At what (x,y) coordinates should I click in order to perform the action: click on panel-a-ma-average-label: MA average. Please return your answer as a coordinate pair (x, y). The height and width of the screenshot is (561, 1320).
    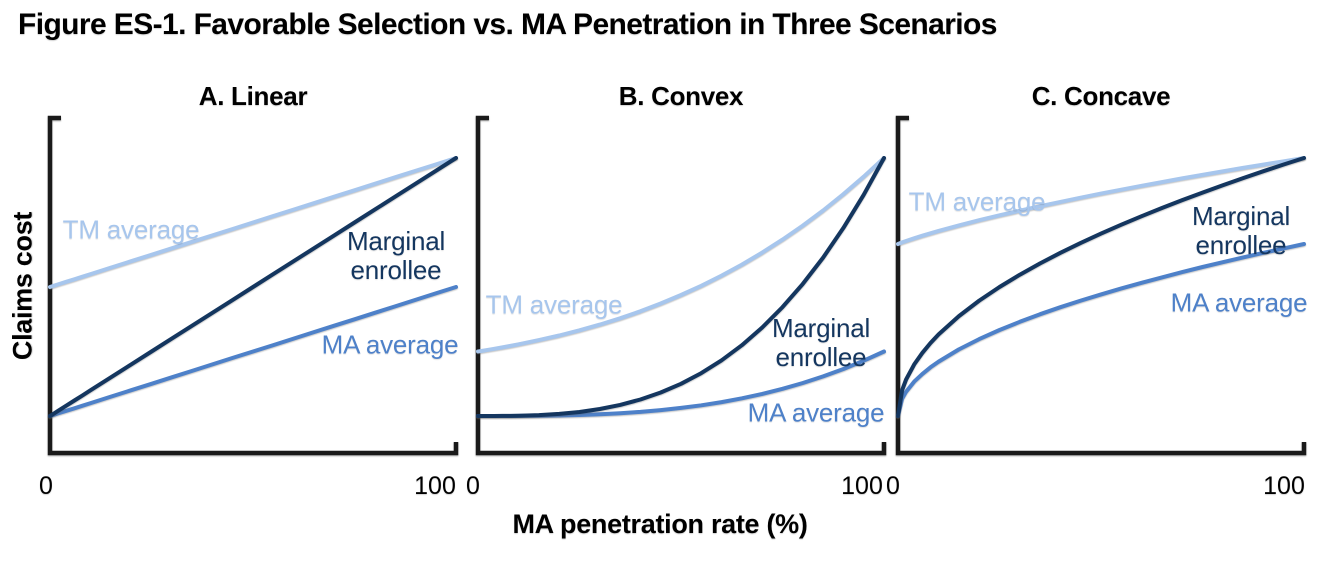
    Looking at the image, I should click on (390, 344).